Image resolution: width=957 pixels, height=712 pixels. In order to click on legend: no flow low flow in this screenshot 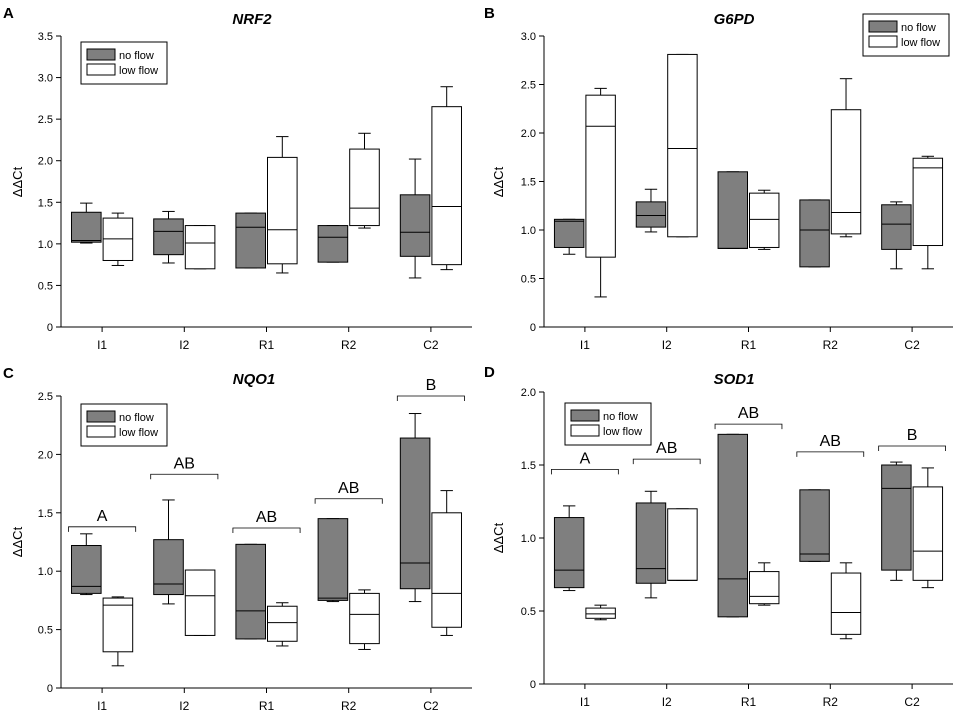, I will do `click(124, 63)`.